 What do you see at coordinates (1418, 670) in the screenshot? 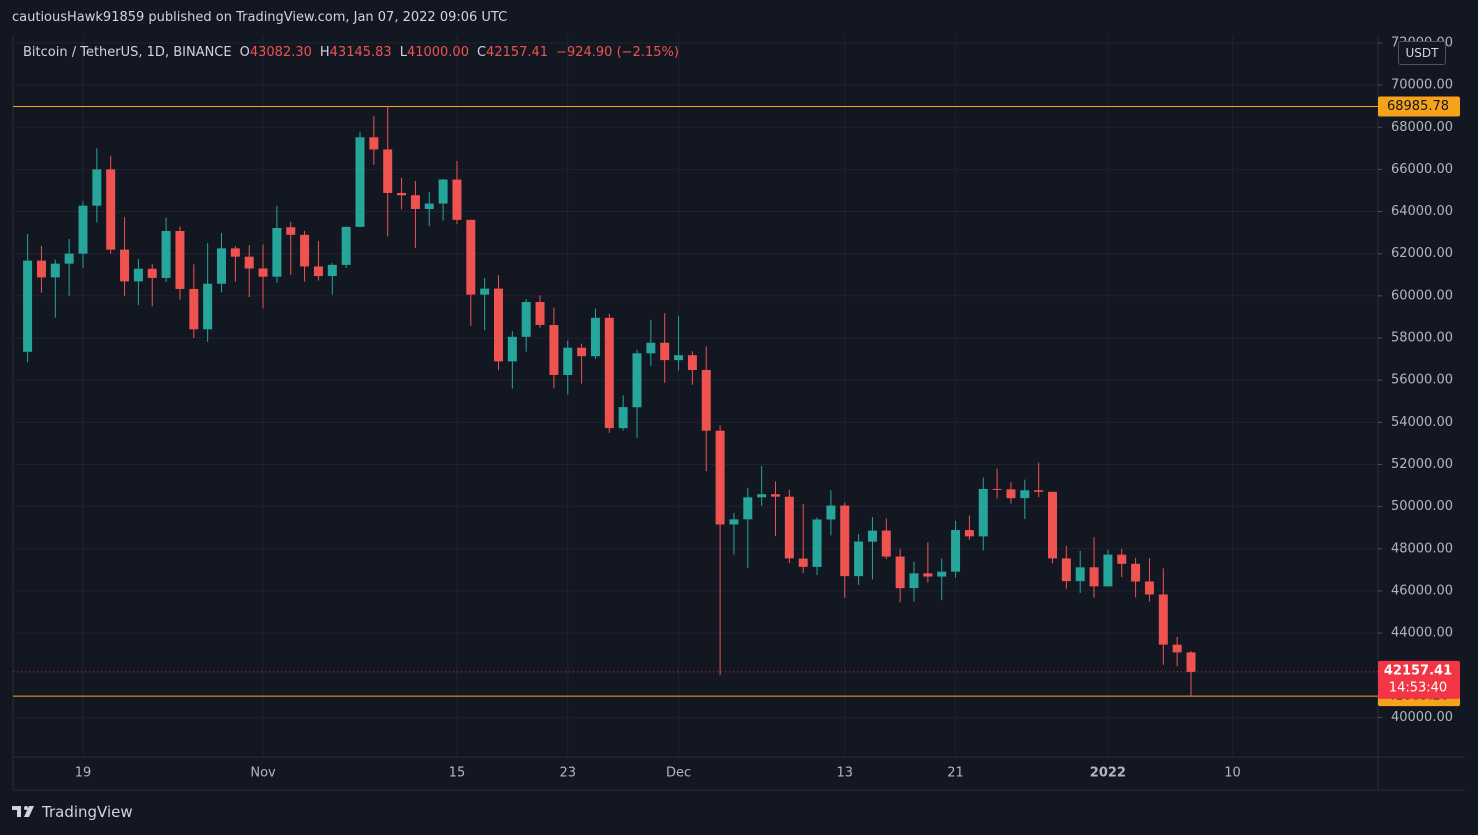
I see `last-price-label: 42157.41` at bounding box center [1418, 670].